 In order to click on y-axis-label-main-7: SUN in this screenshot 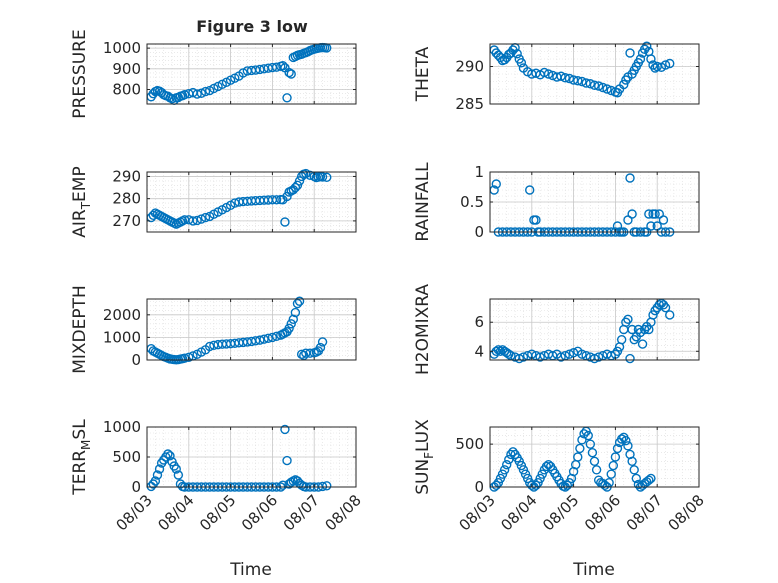, I will do `click(423, 477)`.